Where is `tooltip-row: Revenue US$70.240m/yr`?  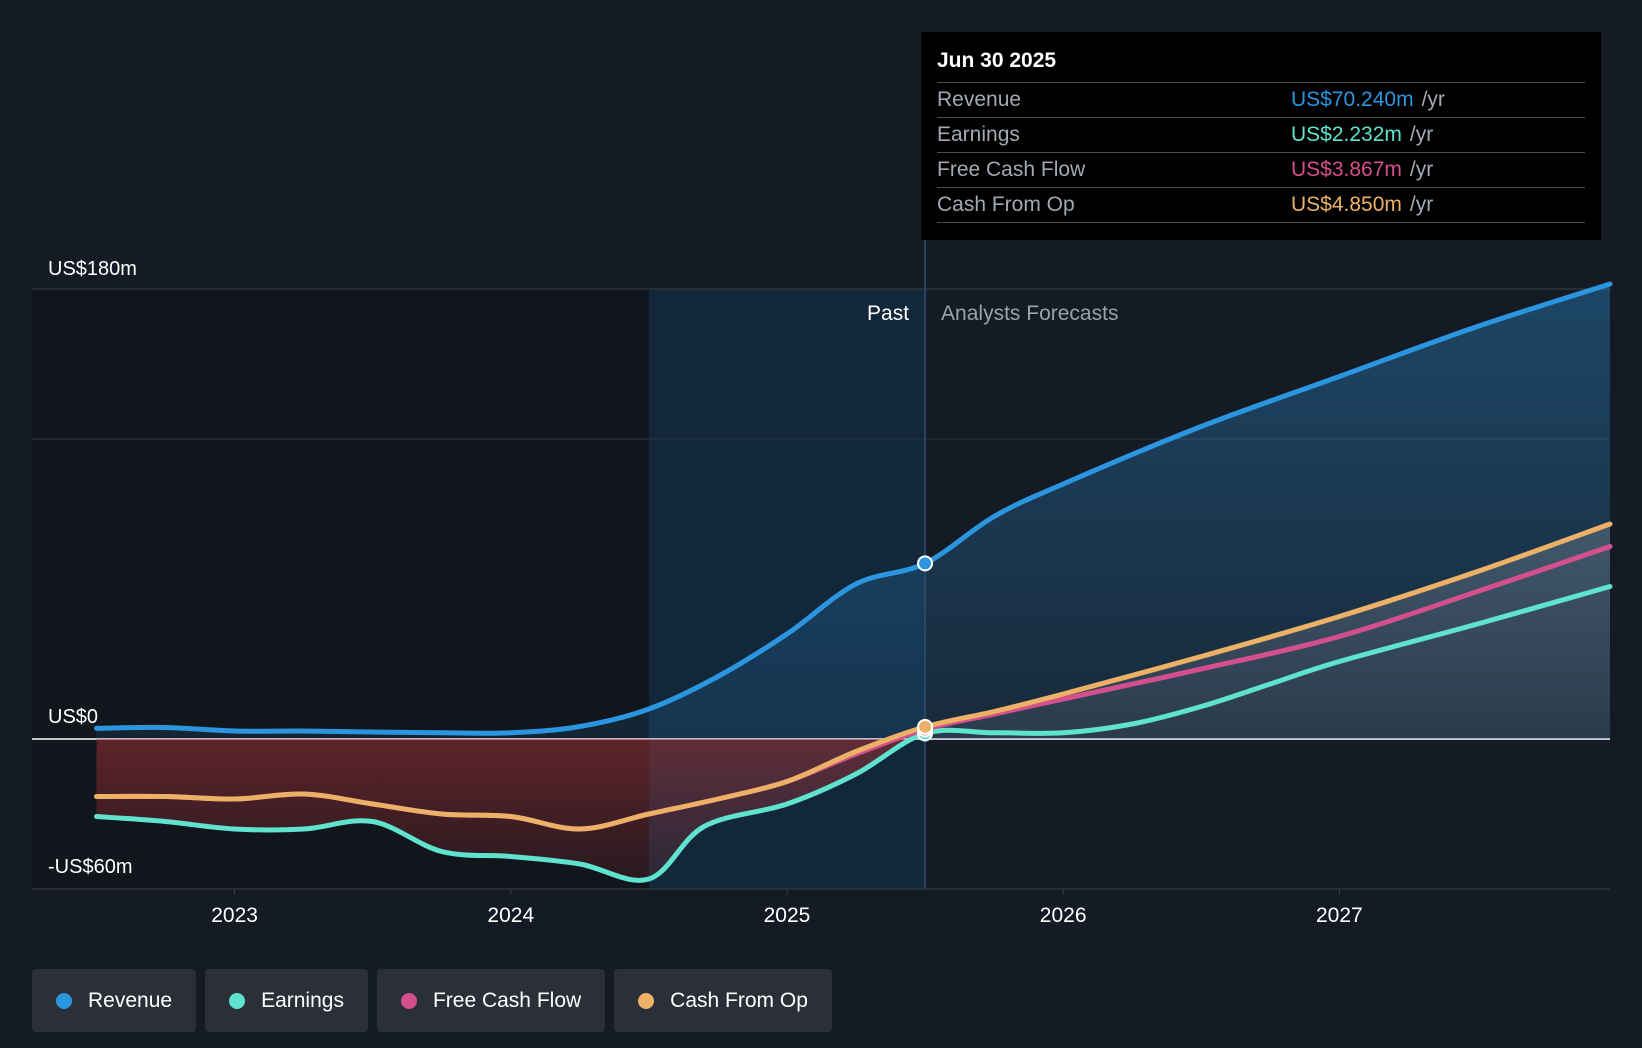 tooltip-row: Revenue US$70.240m/yr is located at coordinates (1261, 100).